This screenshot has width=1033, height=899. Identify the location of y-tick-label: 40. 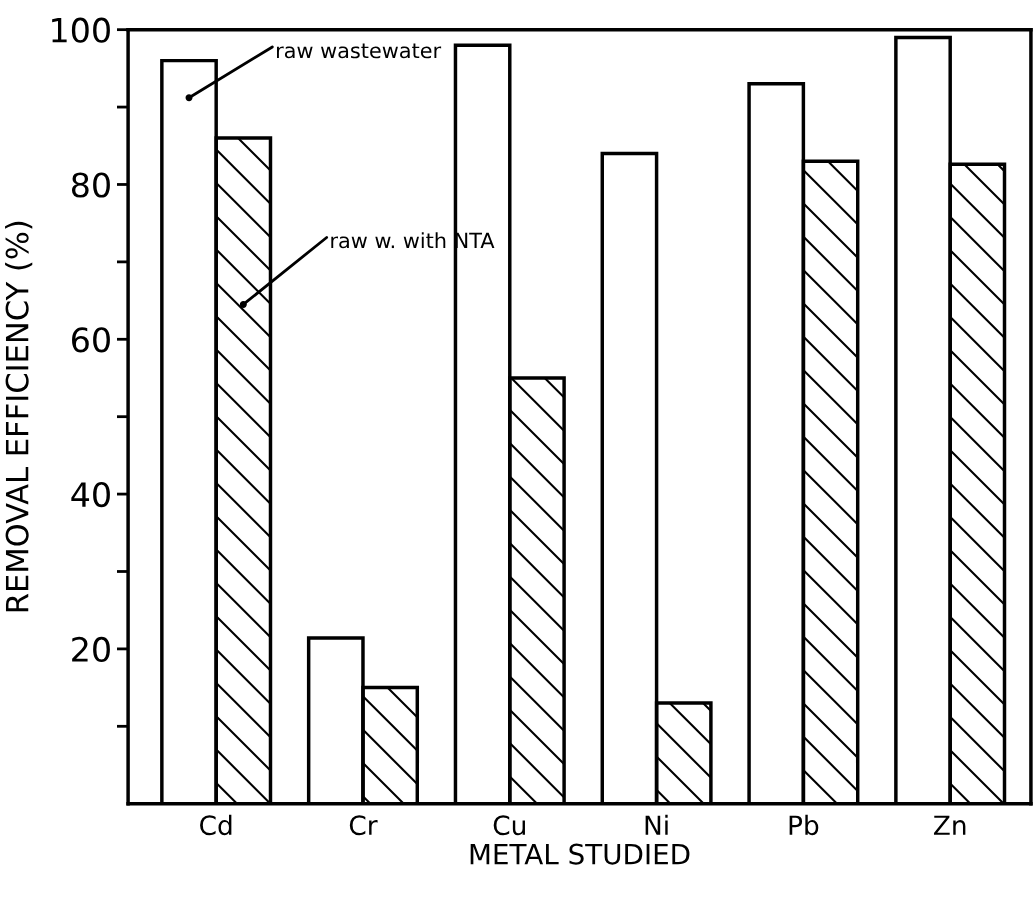
(90, 495).